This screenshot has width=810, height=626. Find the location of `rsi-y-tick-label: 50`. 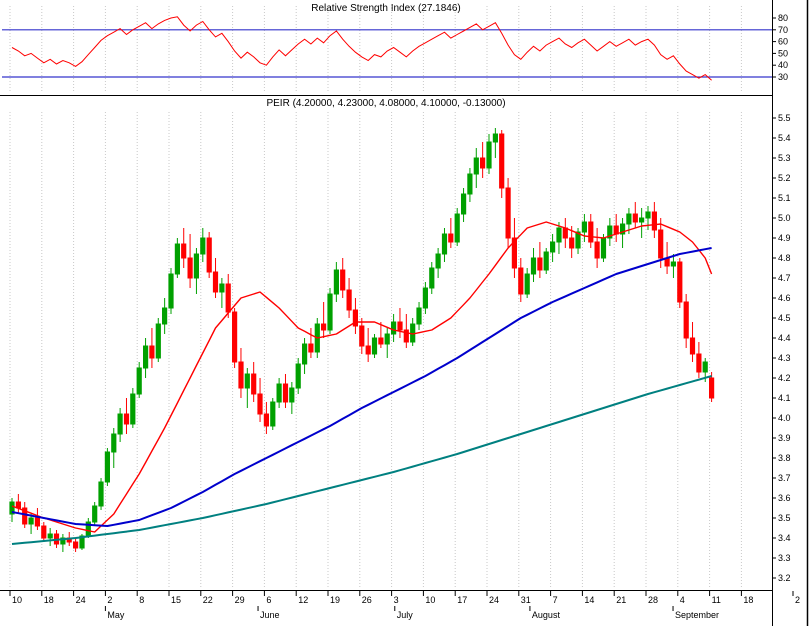

rsi-y-tick-label: 50 is located at coordinates (783, 53).